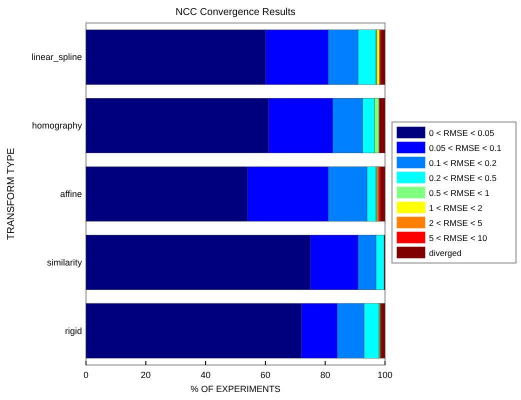  I want to click on x-tick-label: 100, so click(385, 375).